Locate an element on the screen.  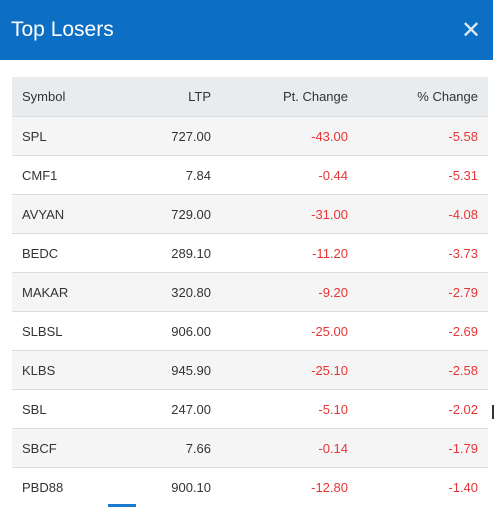
close-icon: ✕ is located at coordinates (471, 30).